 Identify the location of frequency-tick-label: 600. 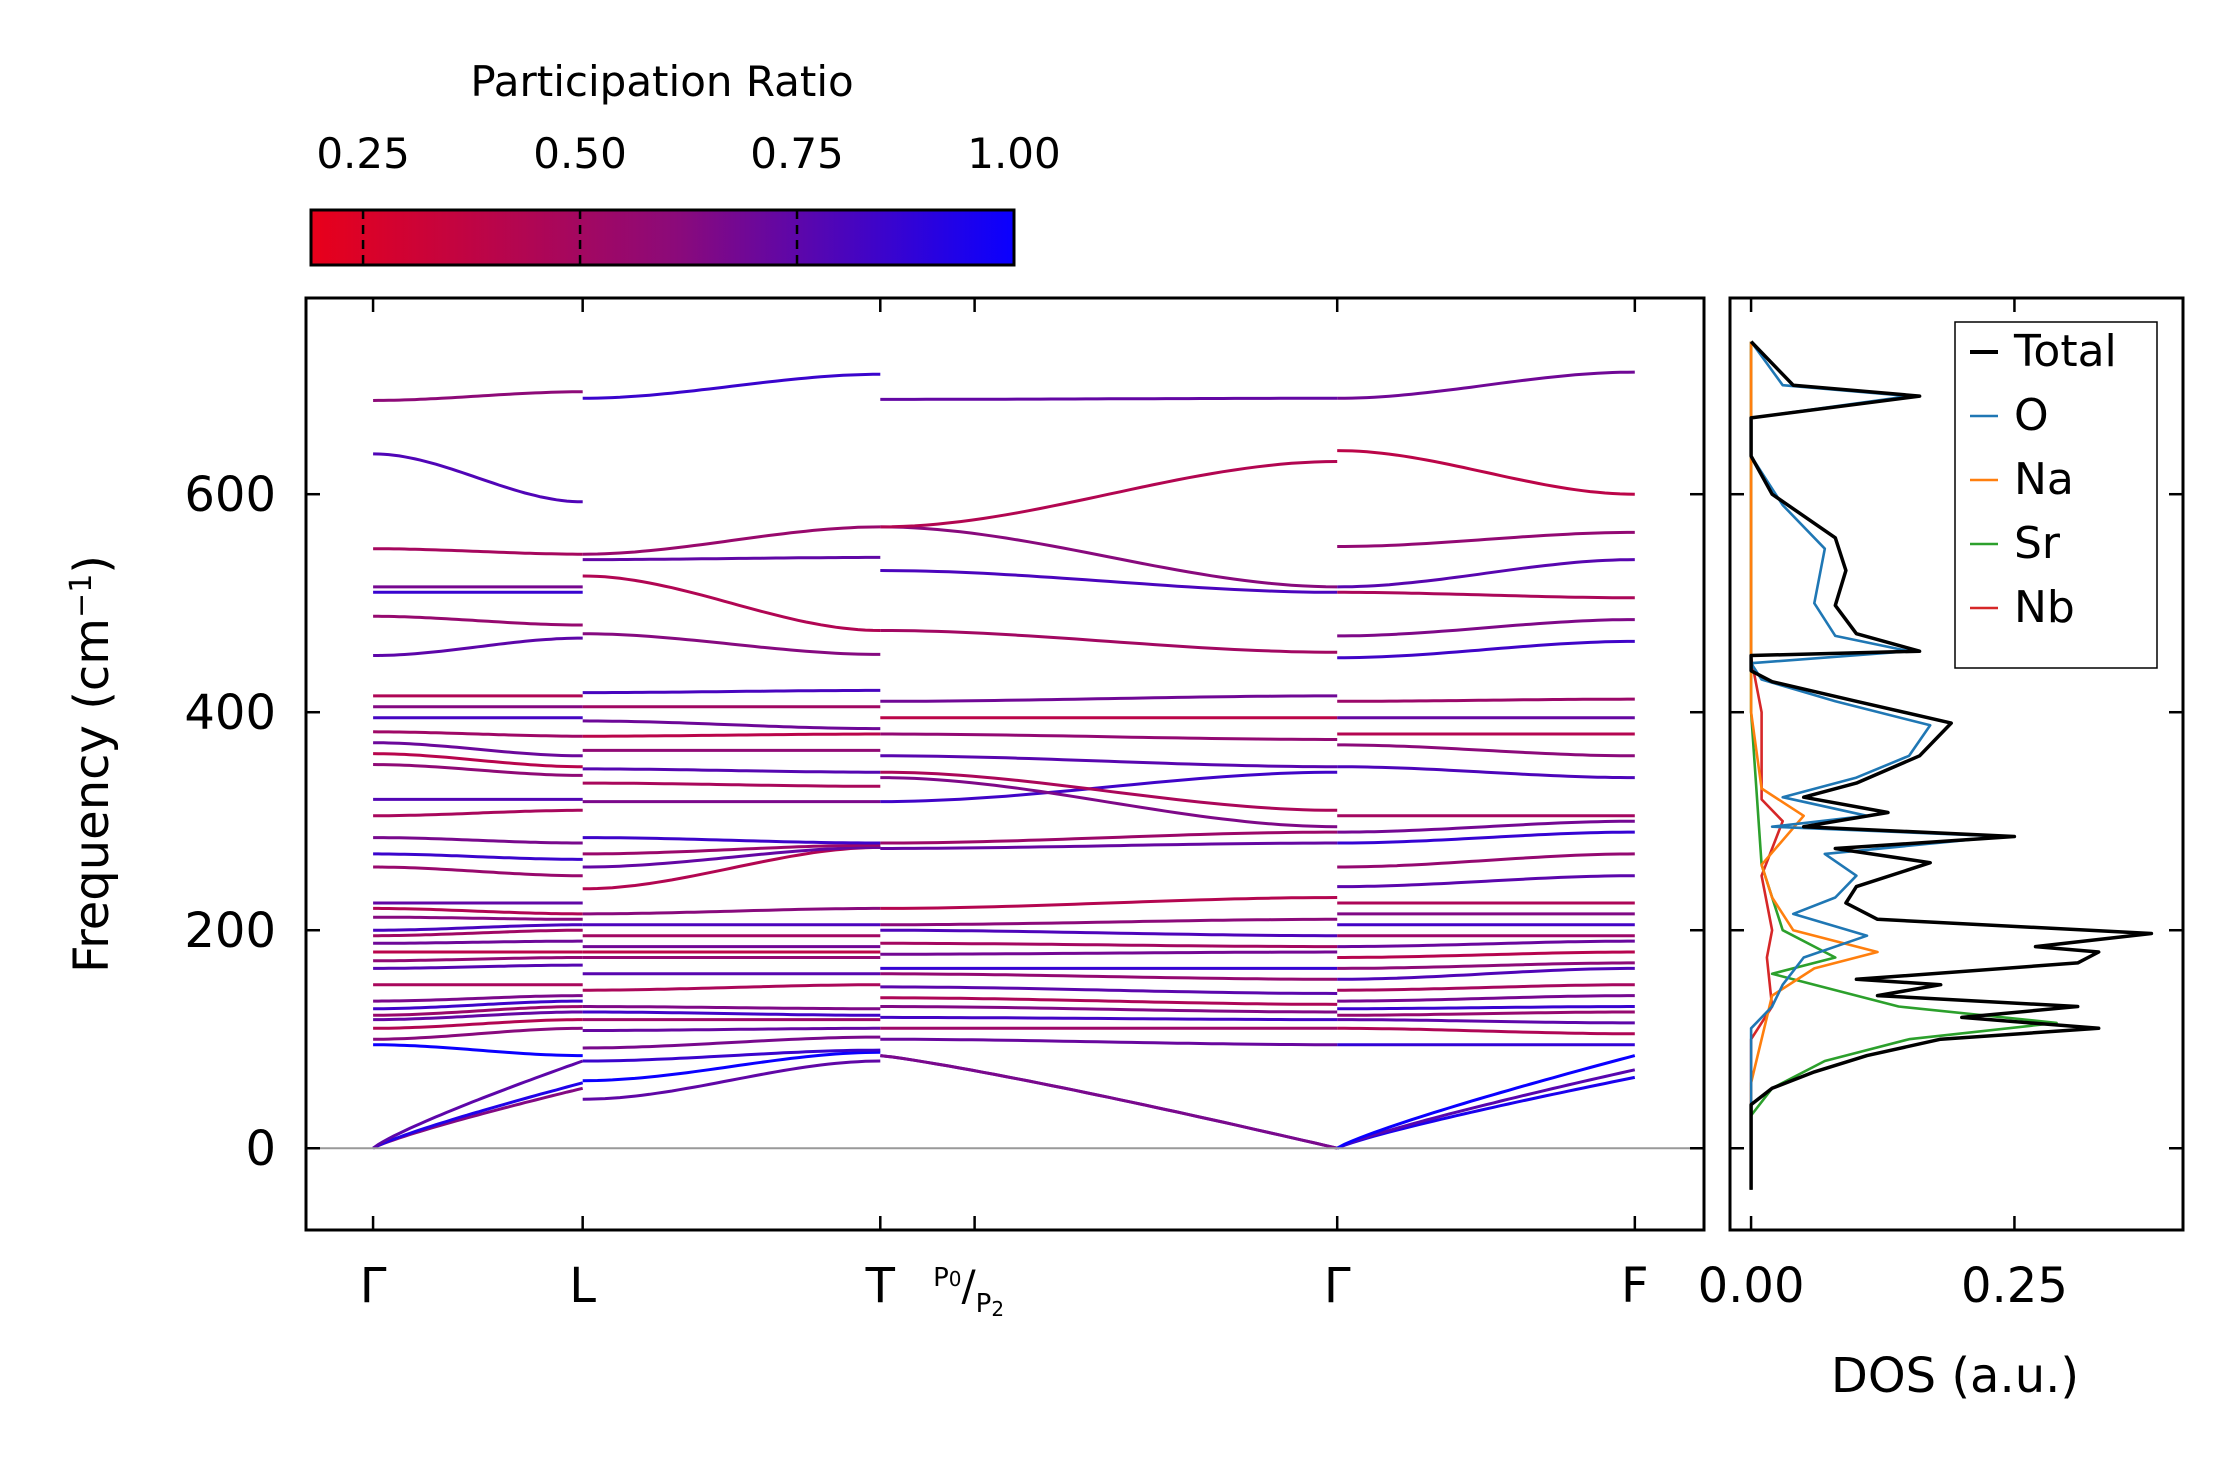
(230, 495).